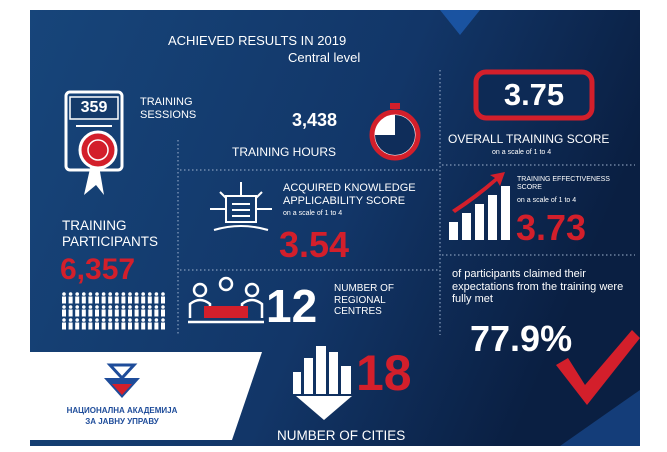  I want to click on regional-icon, so click(226, 300).